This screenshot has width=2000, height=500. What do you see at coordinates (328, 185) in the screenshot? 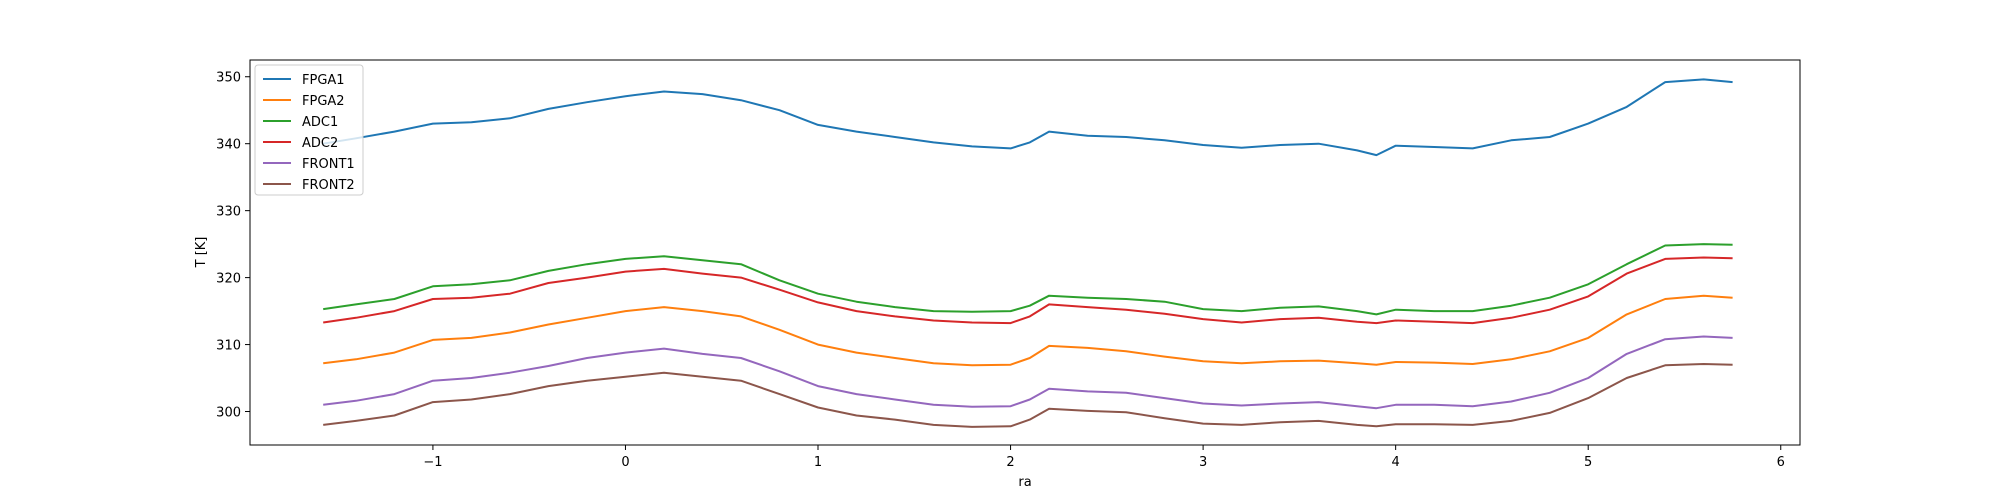
I see `legend-label-front2: FRONT2` at bounding box center [328, 185].